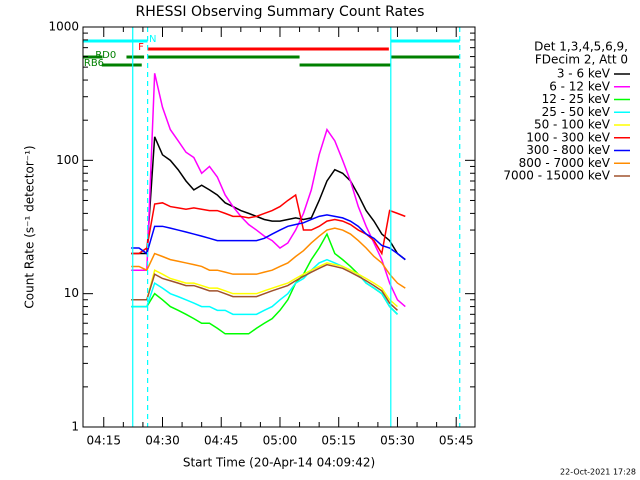  I want to click on legend-label: 50 - 100 keV, so click(572, 125).